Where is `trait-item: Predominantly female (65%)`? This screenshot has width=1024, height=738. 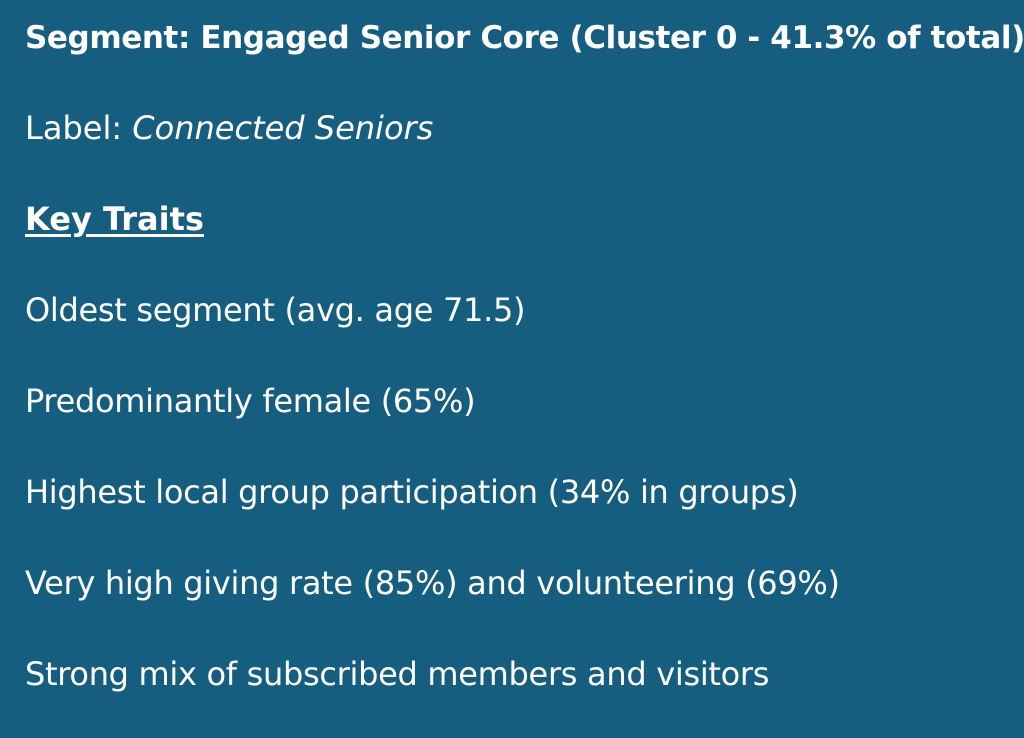 trait-item: Predominantly female (65%) is located at coordinates (250, 401).